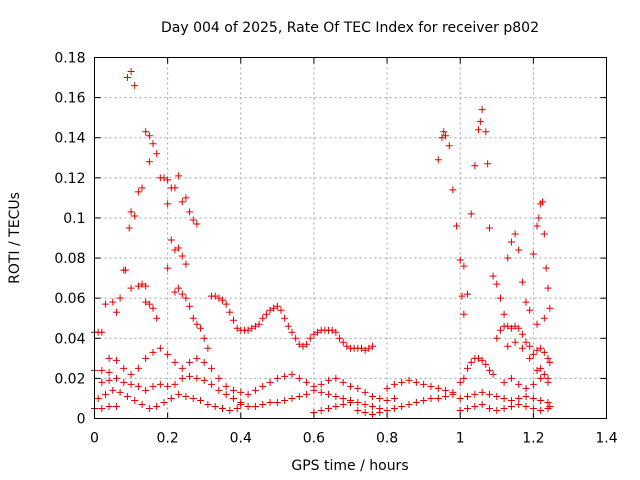 The width and height of the screenshot is (640, 480). I want to click on y-tick-label: 0.06, so click(69, 299).